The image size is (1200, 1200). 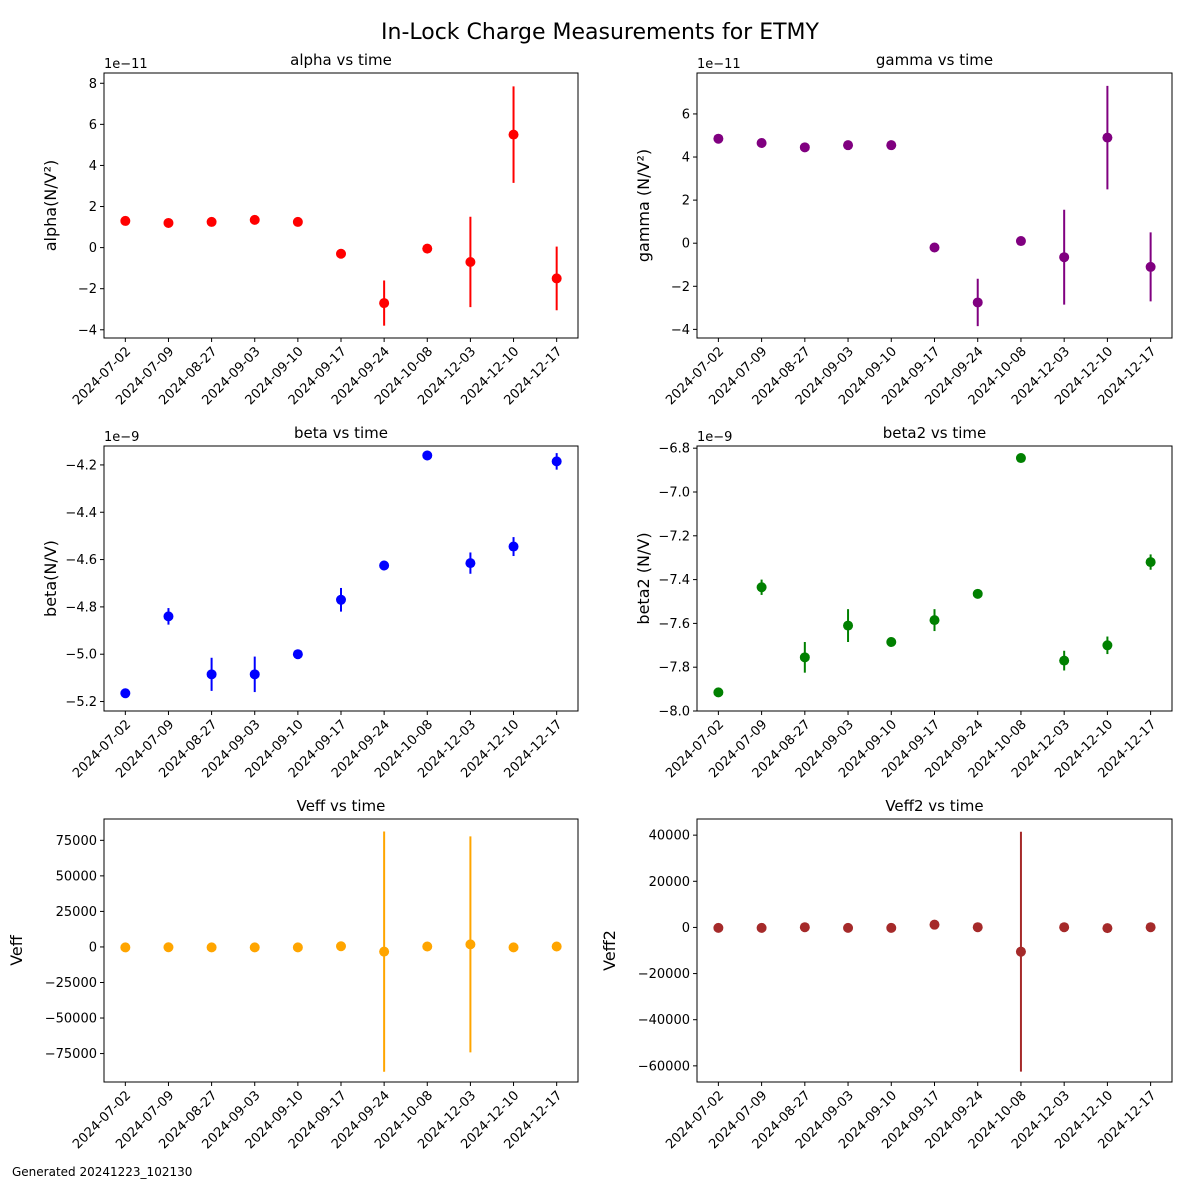 What do you see at coordinates (674, 580) in the screenshot?
I see `y-tick-label: −7.4` at bounding box center [674, 580].